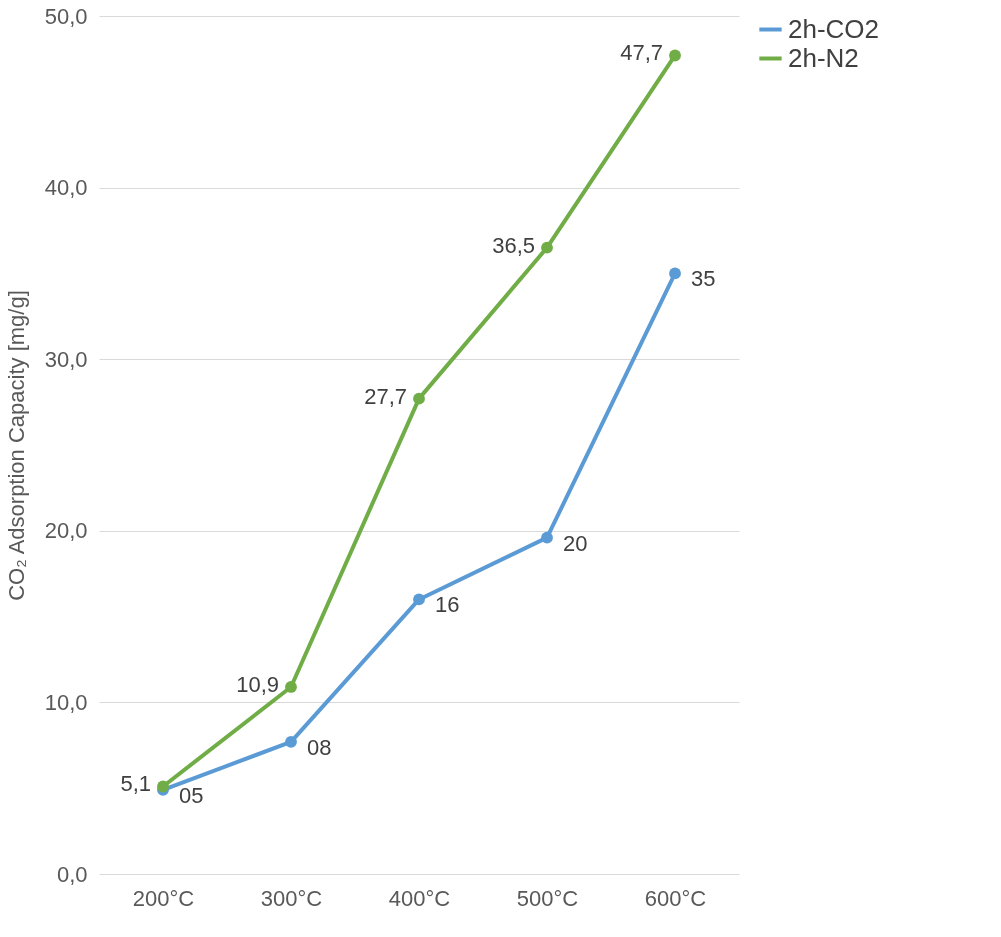 This screenshot has width=1001, height=937. What do you see at coordinates (447, 605) in the screenshot?
I see `data-label: 16` at bounding box center [447, 605].